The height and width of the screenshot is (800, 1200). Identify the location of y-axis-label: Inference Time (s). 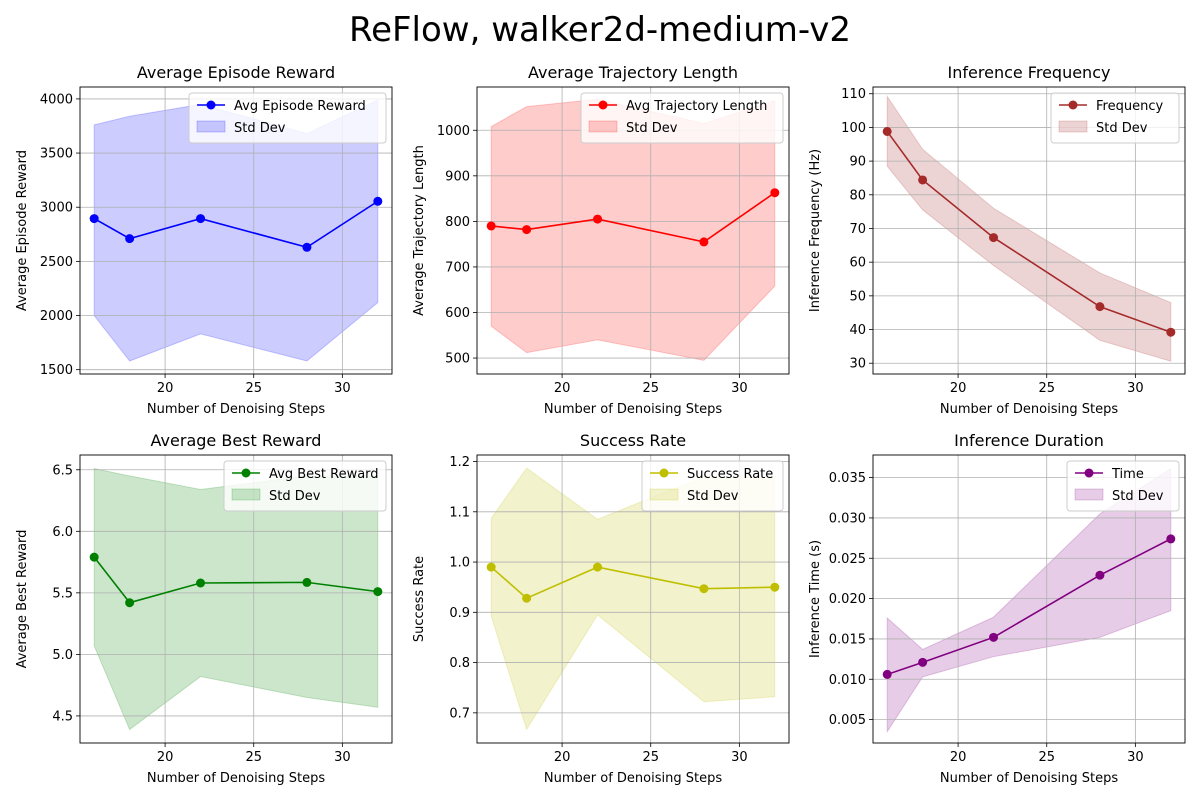
(815, 599).